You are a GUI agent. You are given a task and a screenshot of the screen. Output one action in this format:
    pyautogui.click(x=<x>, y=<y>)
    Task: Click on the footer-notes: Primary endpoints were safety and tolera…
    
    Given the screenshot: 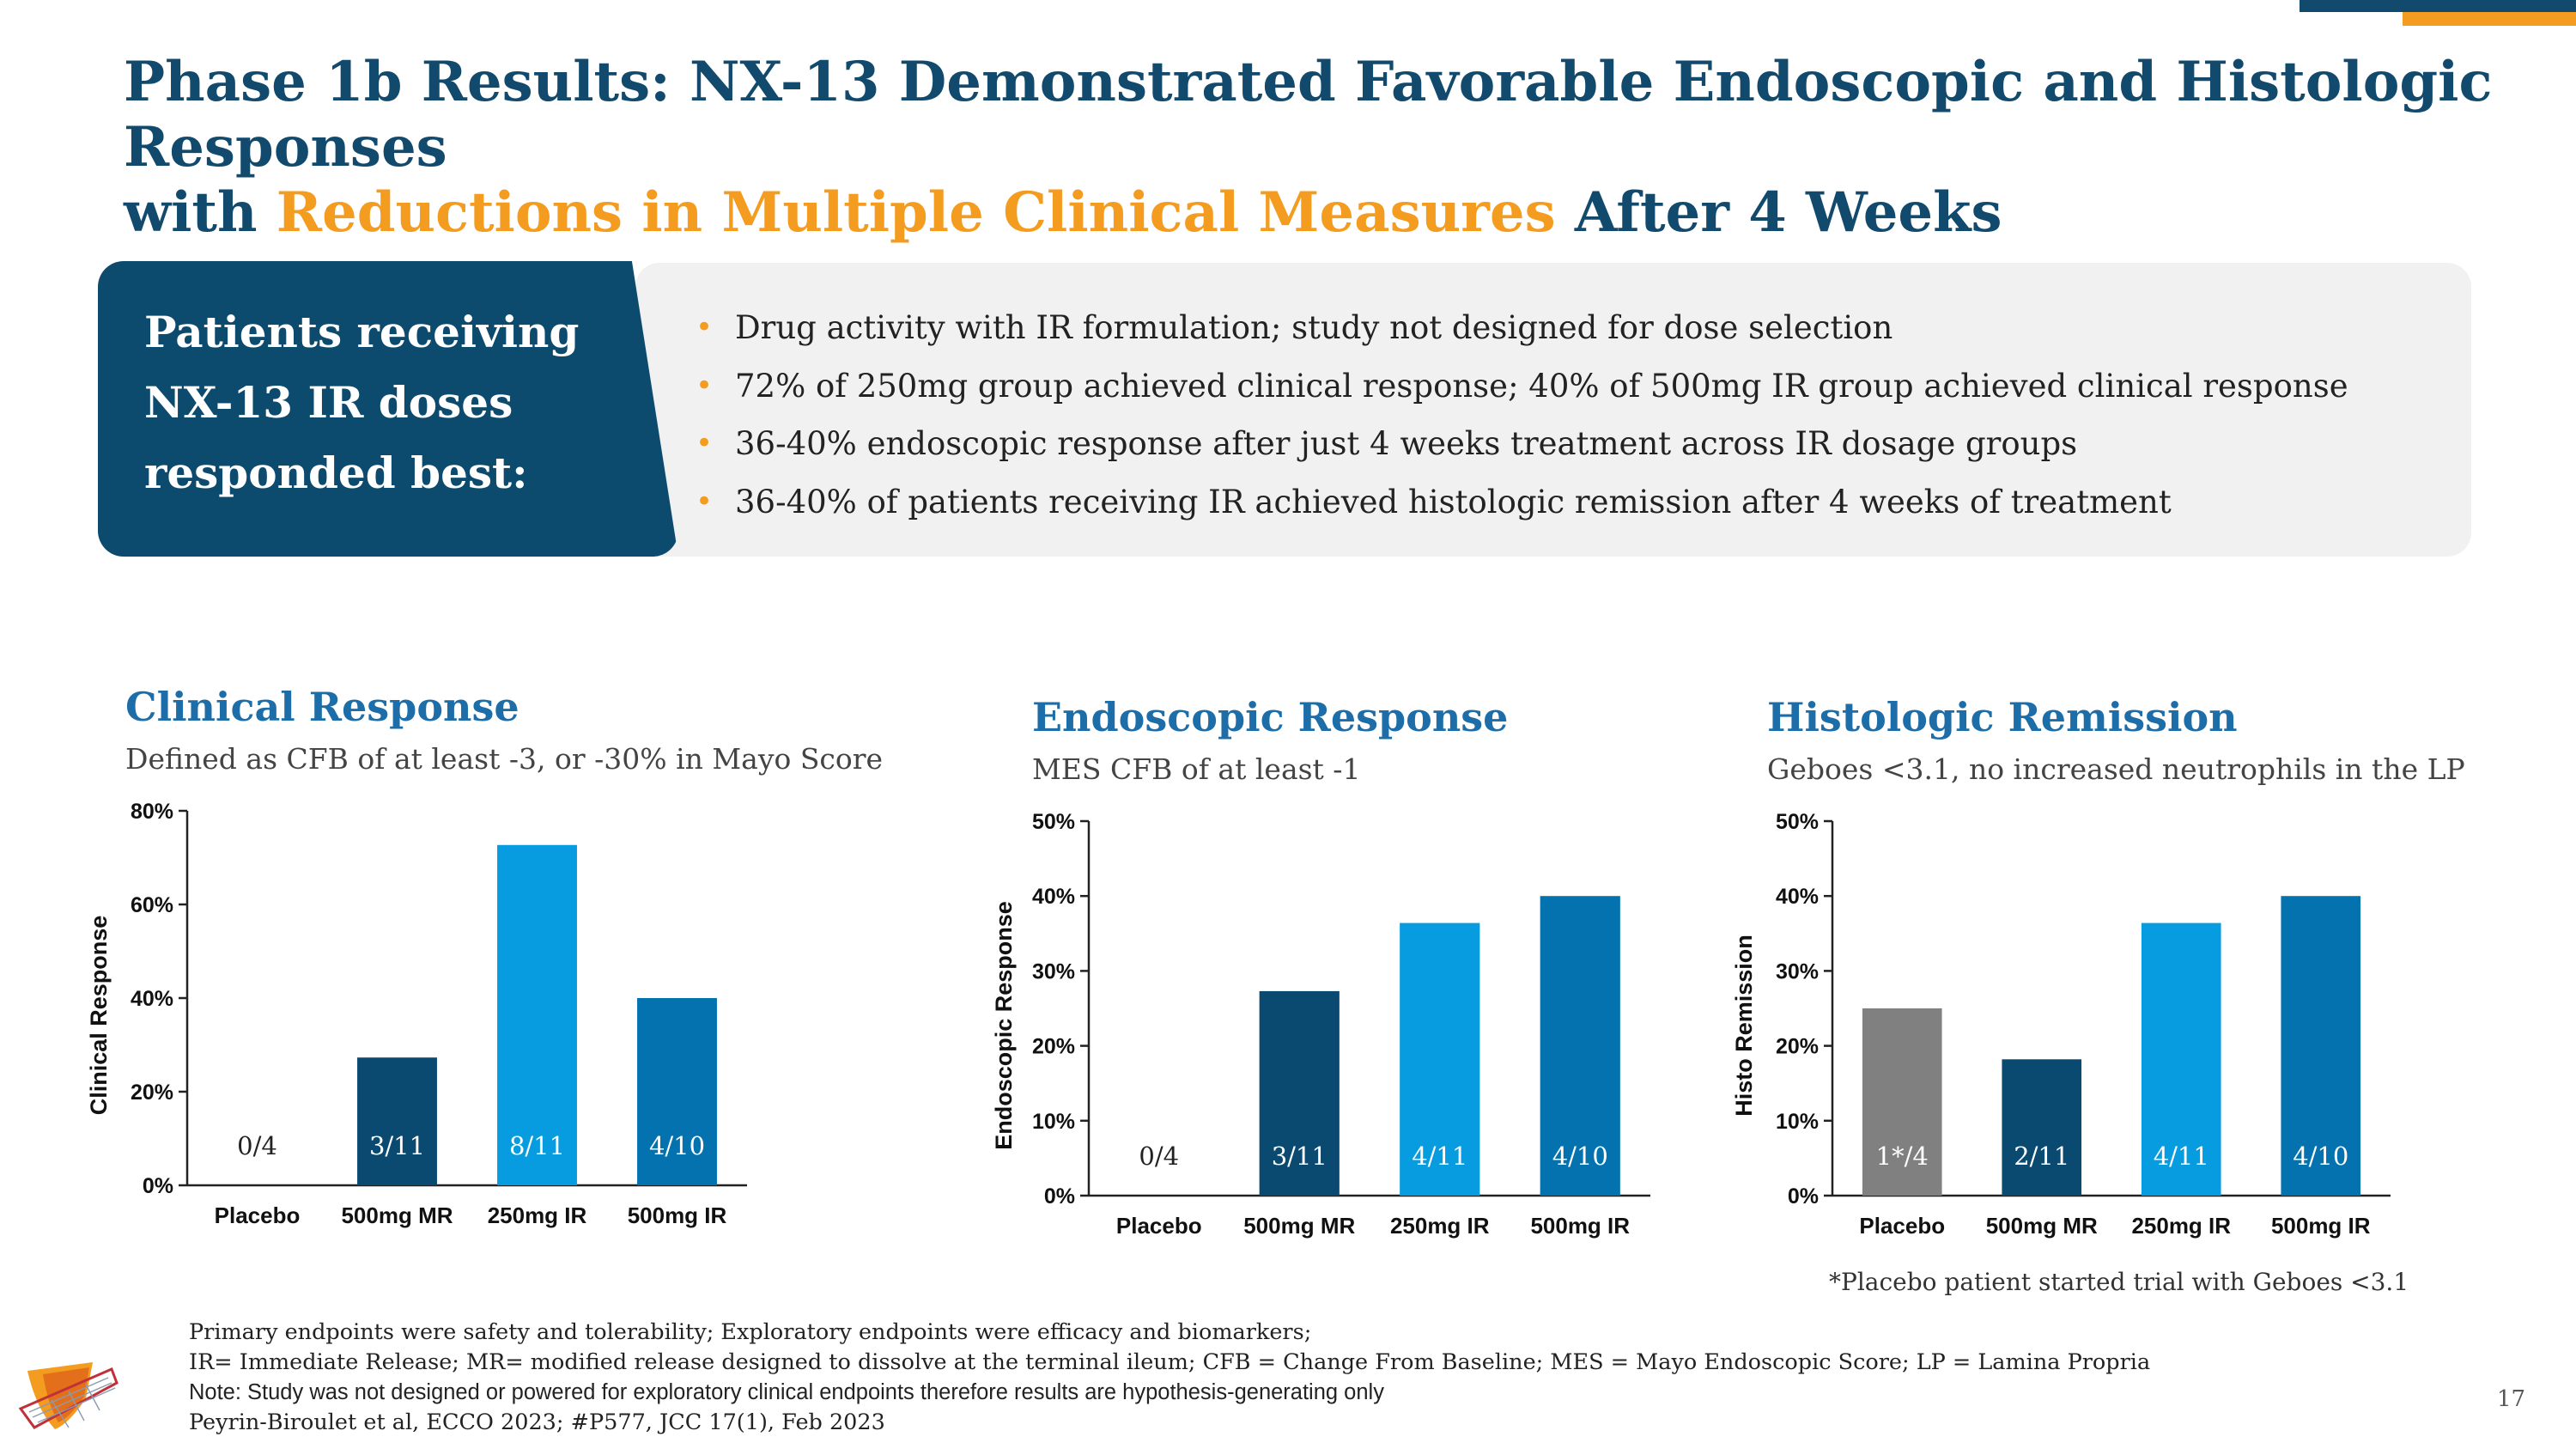 What is the action you would take?
    pyautogui.click(x=1262, y=1378)
    